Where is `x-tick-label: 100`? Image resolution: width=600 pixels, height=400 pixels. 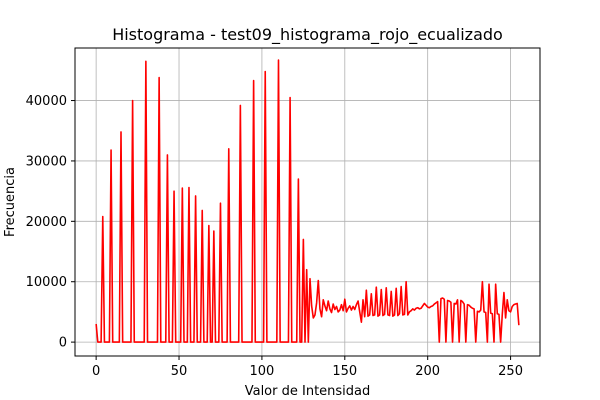
x-tick-label: 100 is located at coordinates (261, 371).